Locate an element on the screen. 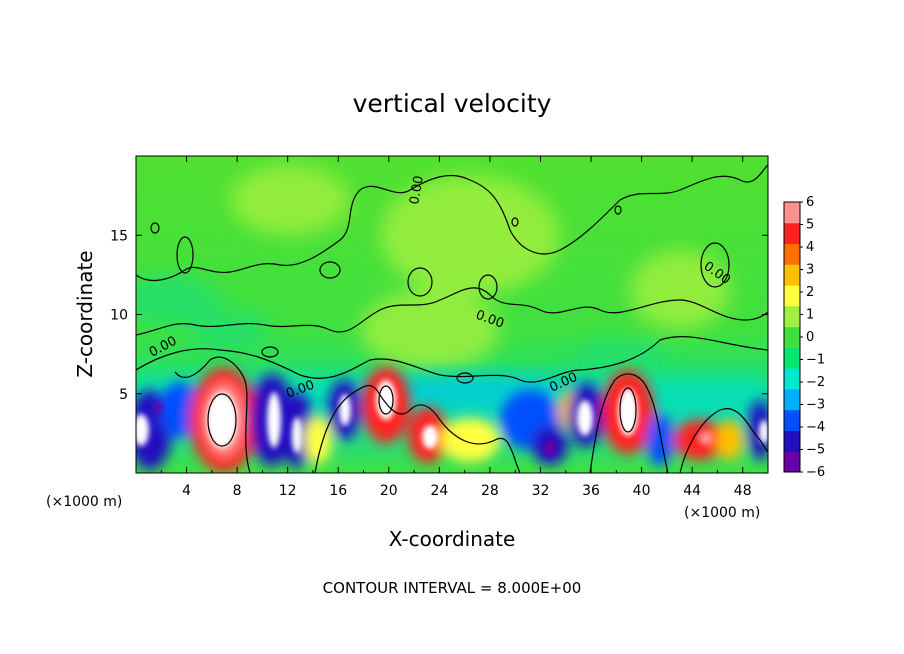 The height and width of the screenshot is (654, 904). contour-zero-lowerleft is located at coordinates (212, 414).